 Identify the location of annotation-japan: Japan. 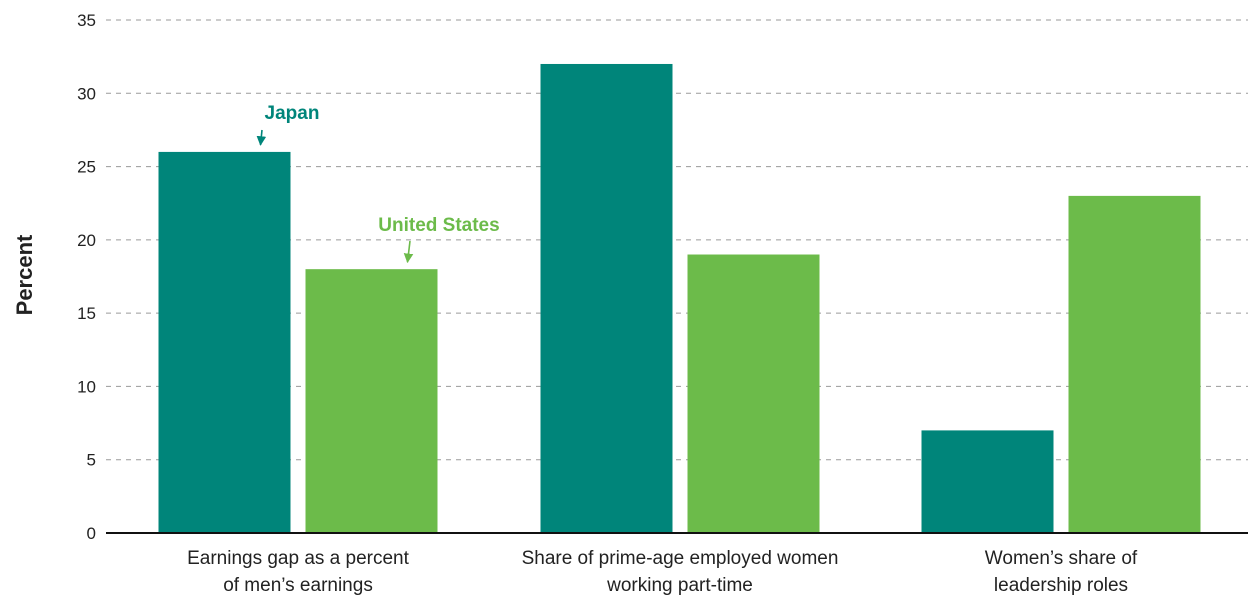
(292, 113).